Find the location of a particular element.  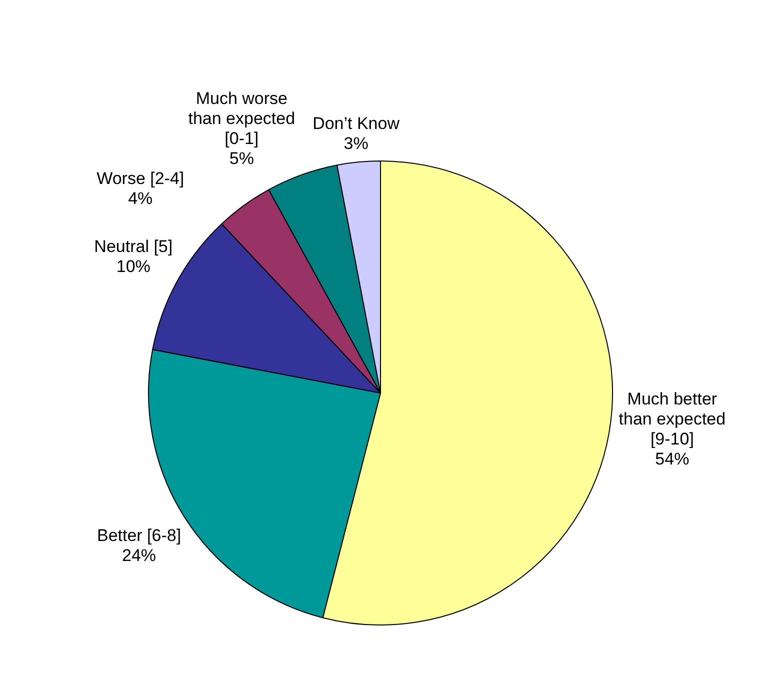

data-label: 5% is located at coordinates (241, 158).